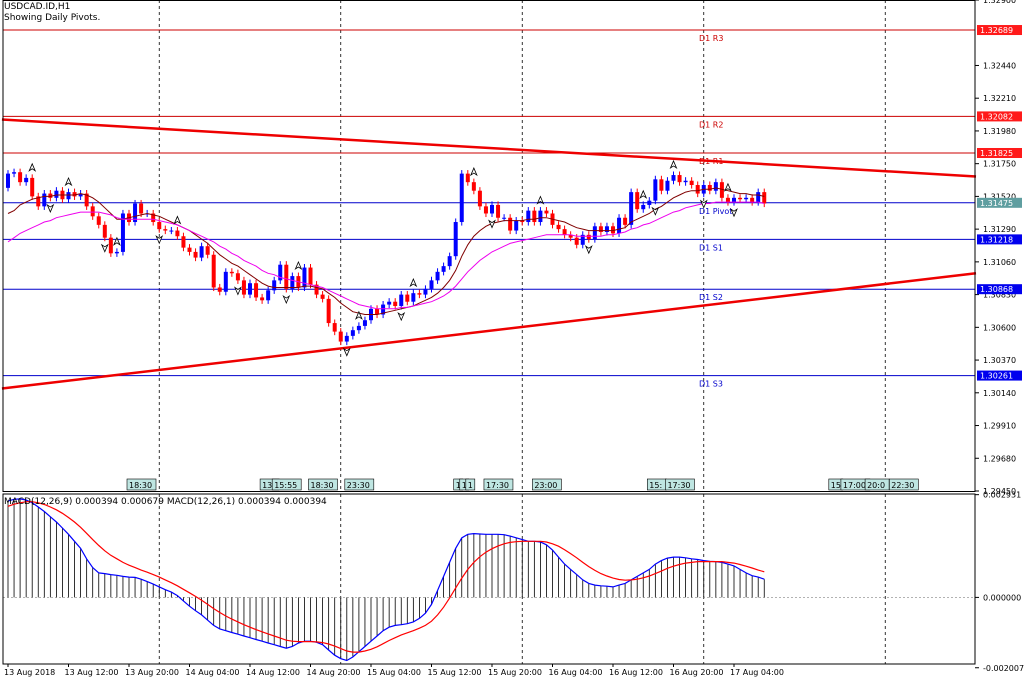  What do you see at coordinates (711, 38) in the screenshot?
I see `pivot-label: D1 R3` at bounding box center [711, 38].